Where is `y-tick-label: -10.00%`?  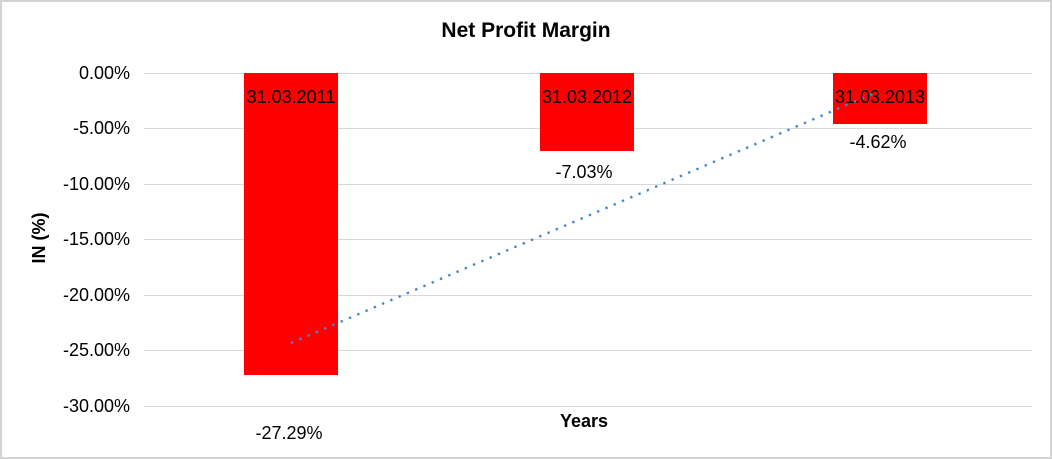
y-tick-label: -10.00% is located at coordinates (96, 183).